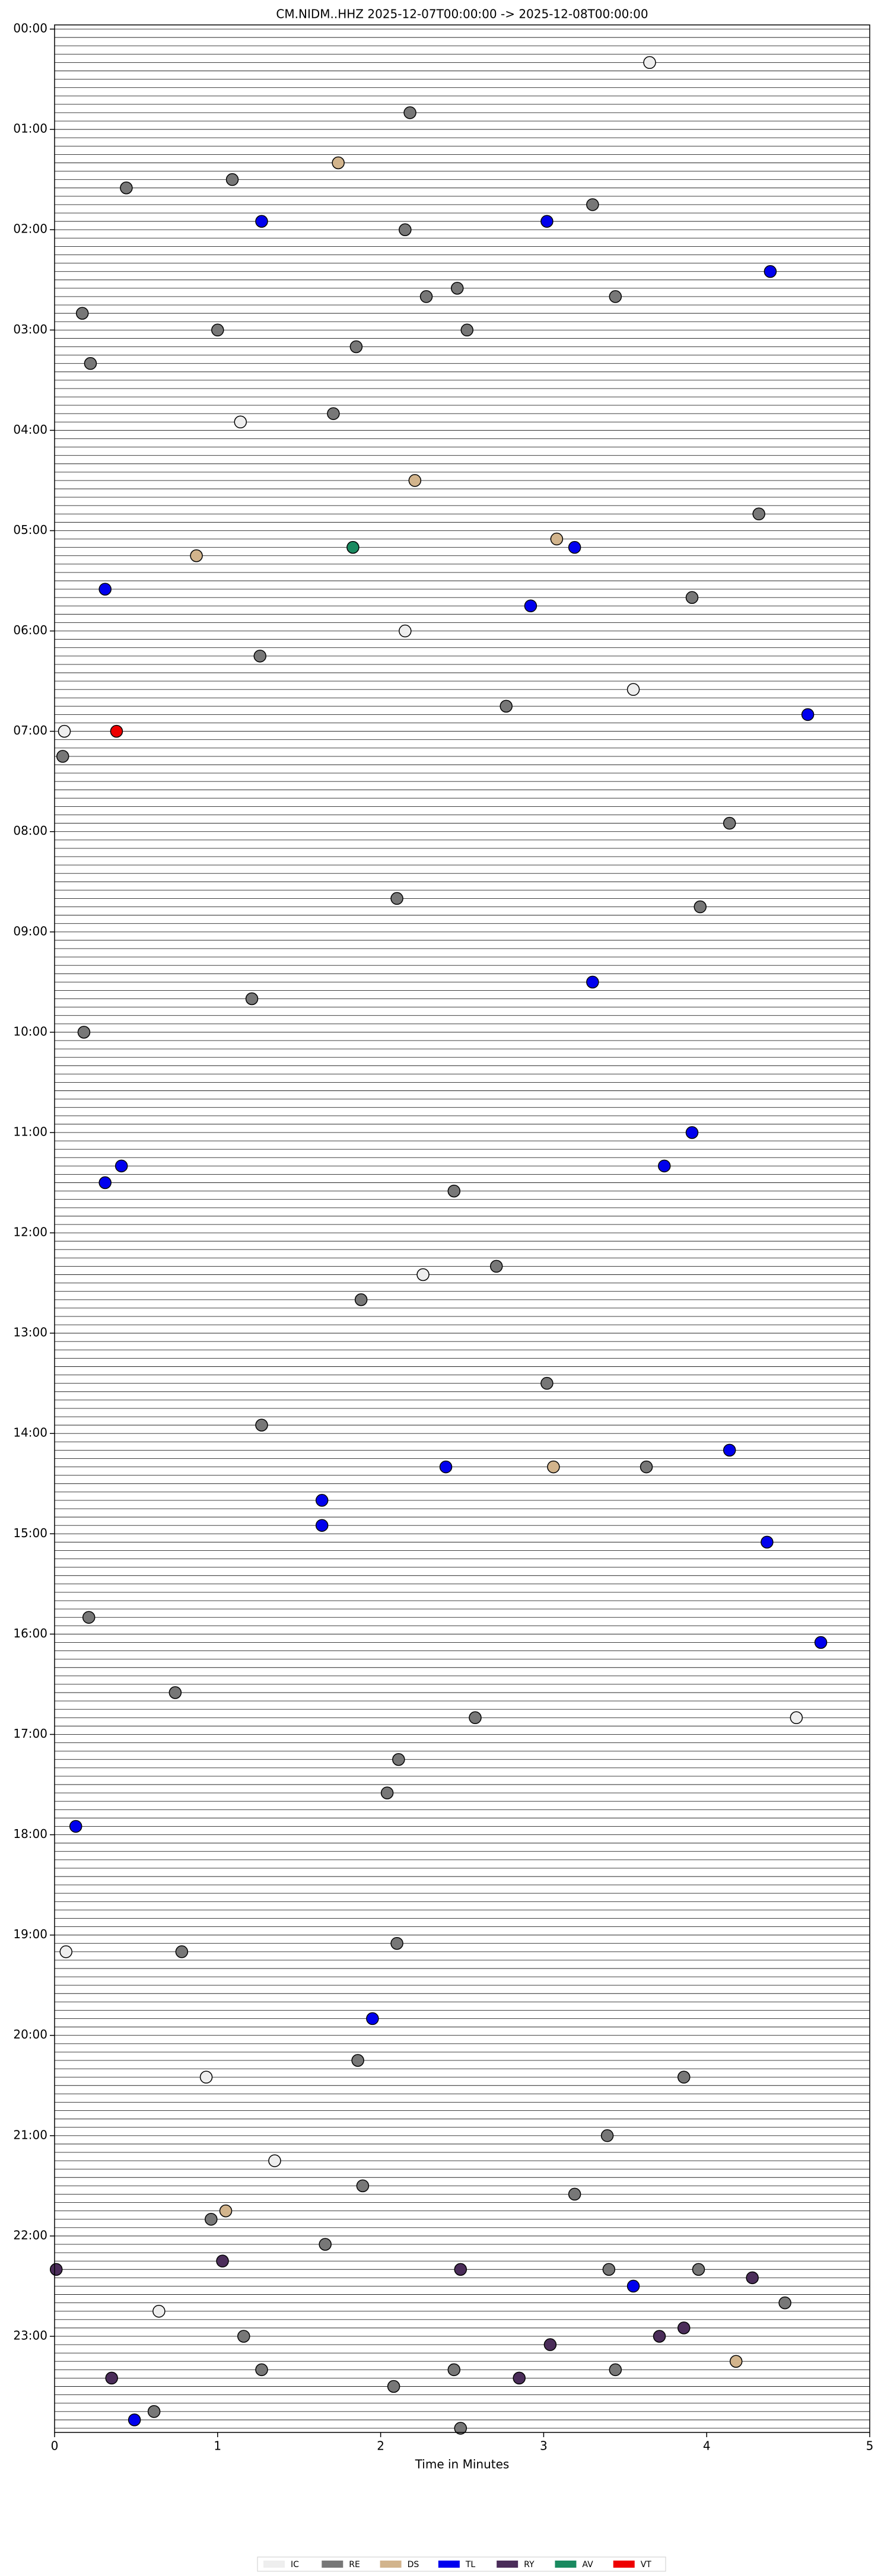 This screenshot has width=881, height=2576. What do you see at coordinates (30, 2034) in the screenshot?
I see `y-tick-label: 20:00` at bounding box center [30, 2034].